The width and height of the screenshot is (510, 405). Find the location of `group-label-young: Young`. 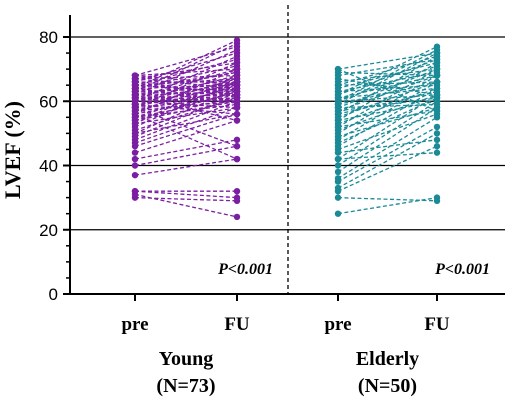

group-label-young: Young is located at coordinates (186, 359).